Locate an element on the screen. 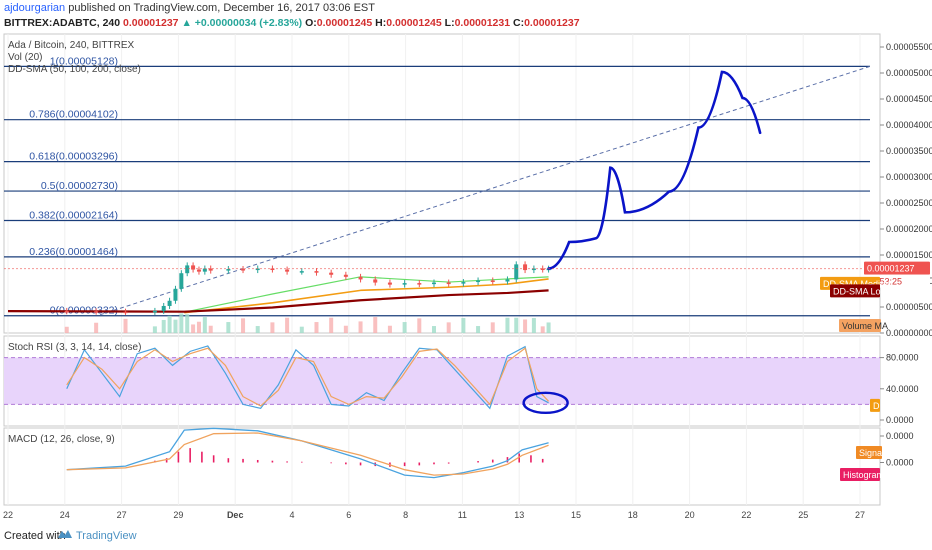 The height and width of the screenshot is (550, 932). fib-level-label: 0.236(0.00001464) is located at coordinates (73, 252).